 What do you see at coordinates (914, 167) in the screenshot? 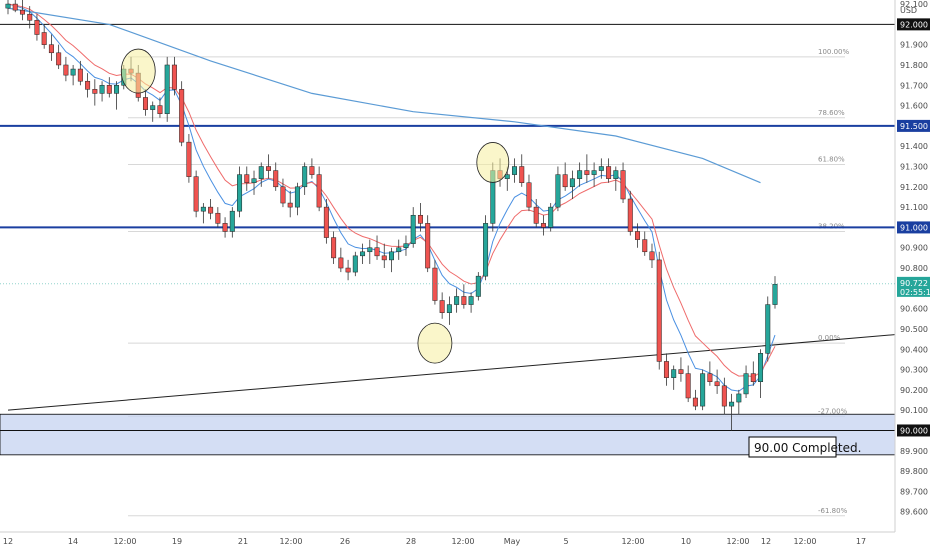
I see `price-tick-8: 91.300` at bounding box center [914, 167].